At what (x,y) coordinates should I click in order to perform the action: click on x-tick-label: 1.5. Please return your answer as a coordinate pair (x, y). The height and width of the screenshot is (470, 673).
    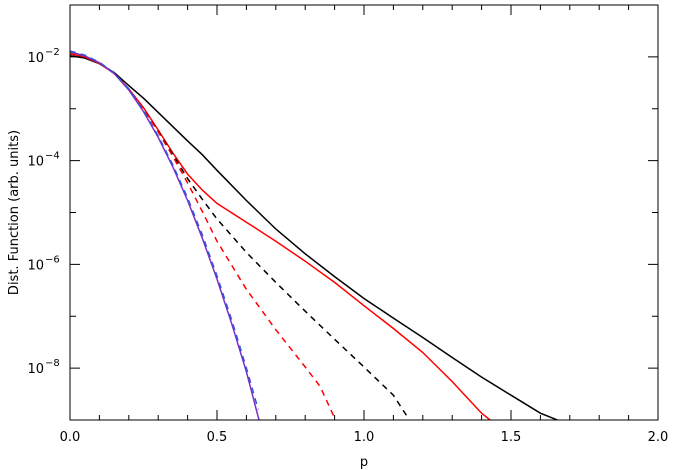
    Looking at the image, I should click on (511, 437).